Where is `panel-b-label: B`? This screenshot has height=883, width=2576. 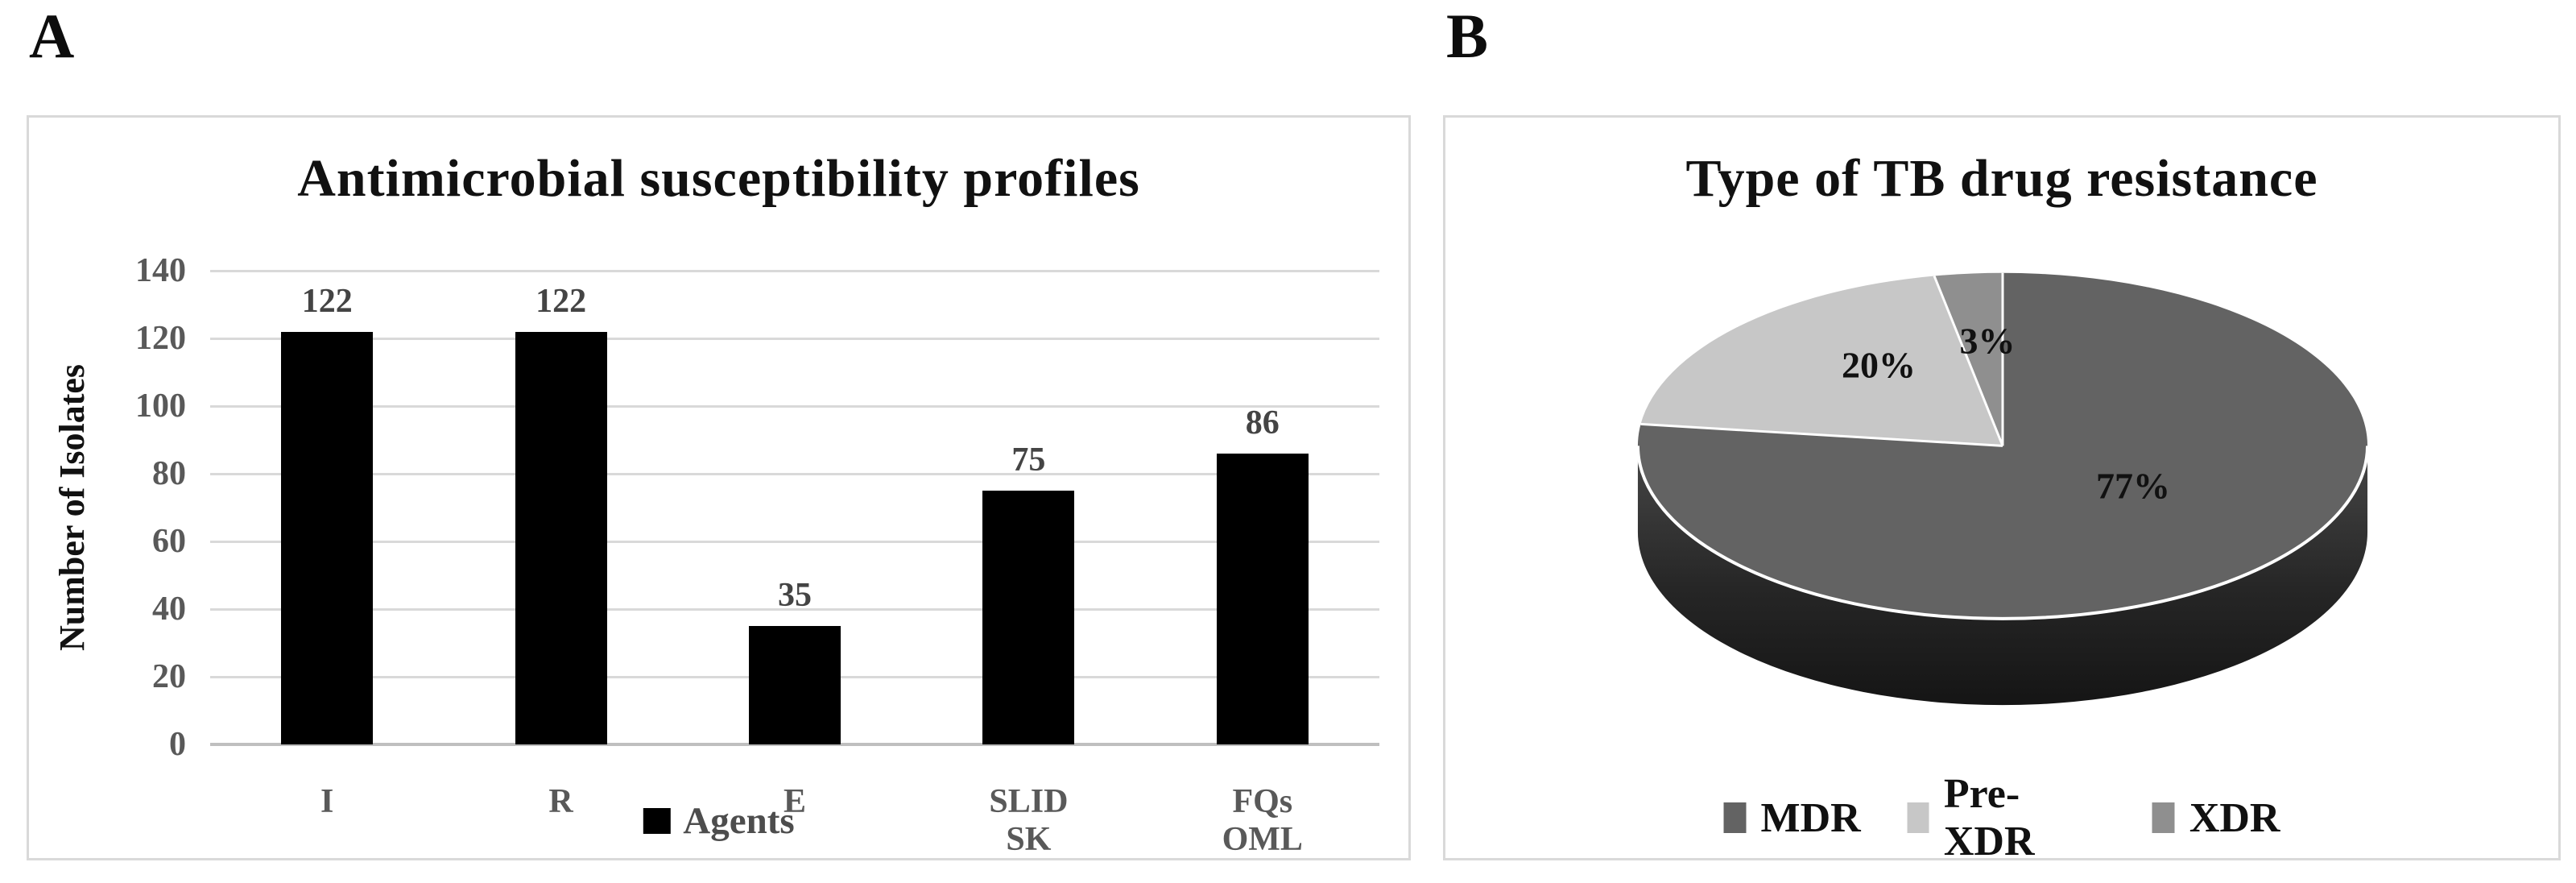 panel-b-label: B is located at coordinates (1468, 36).